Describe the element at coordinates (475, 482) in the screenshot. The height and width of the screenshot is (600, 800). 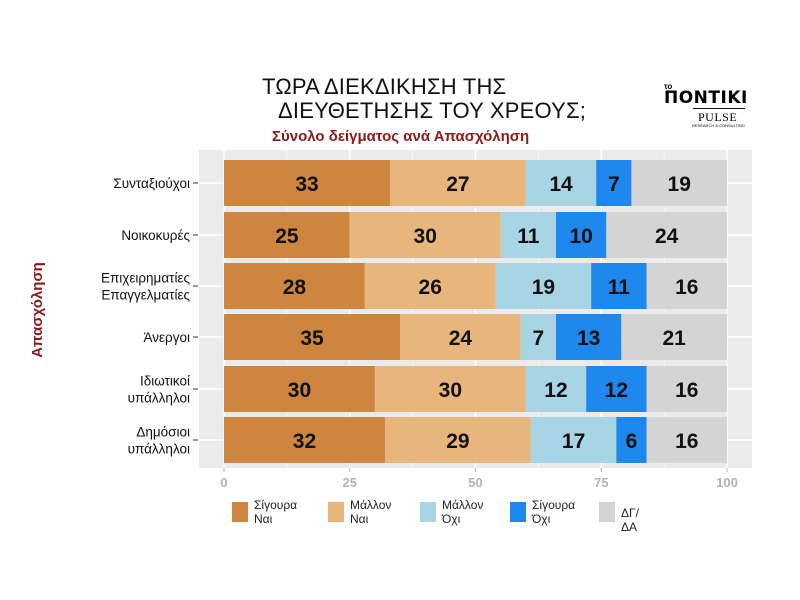
I see `x-tick-label: 50` at that location.